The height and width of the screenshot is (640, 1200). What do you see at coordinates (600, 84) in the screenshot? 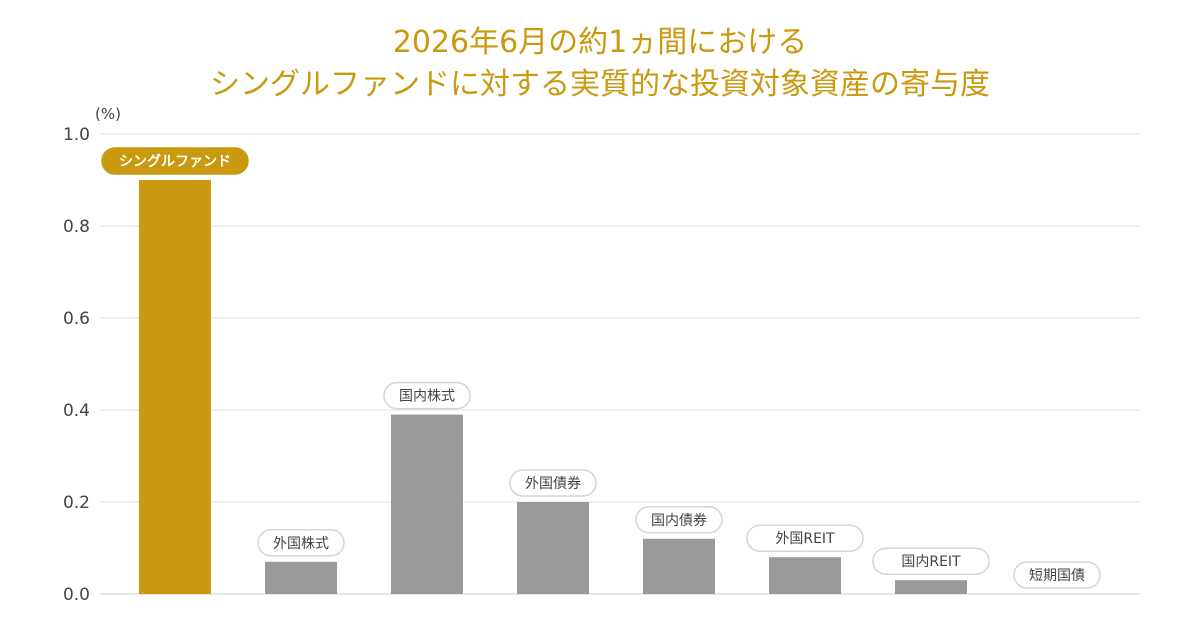
I see `chart-title-line-2: シングルファンドに対する実質的な投資対象資産の寄与度` at bounding box center [600, 84].